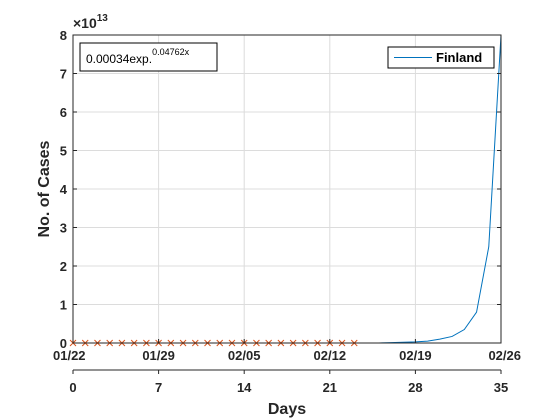  Describe the element at coordinates (64, 189) in the screenshot. I see `y-tick-label: 4` at that location.